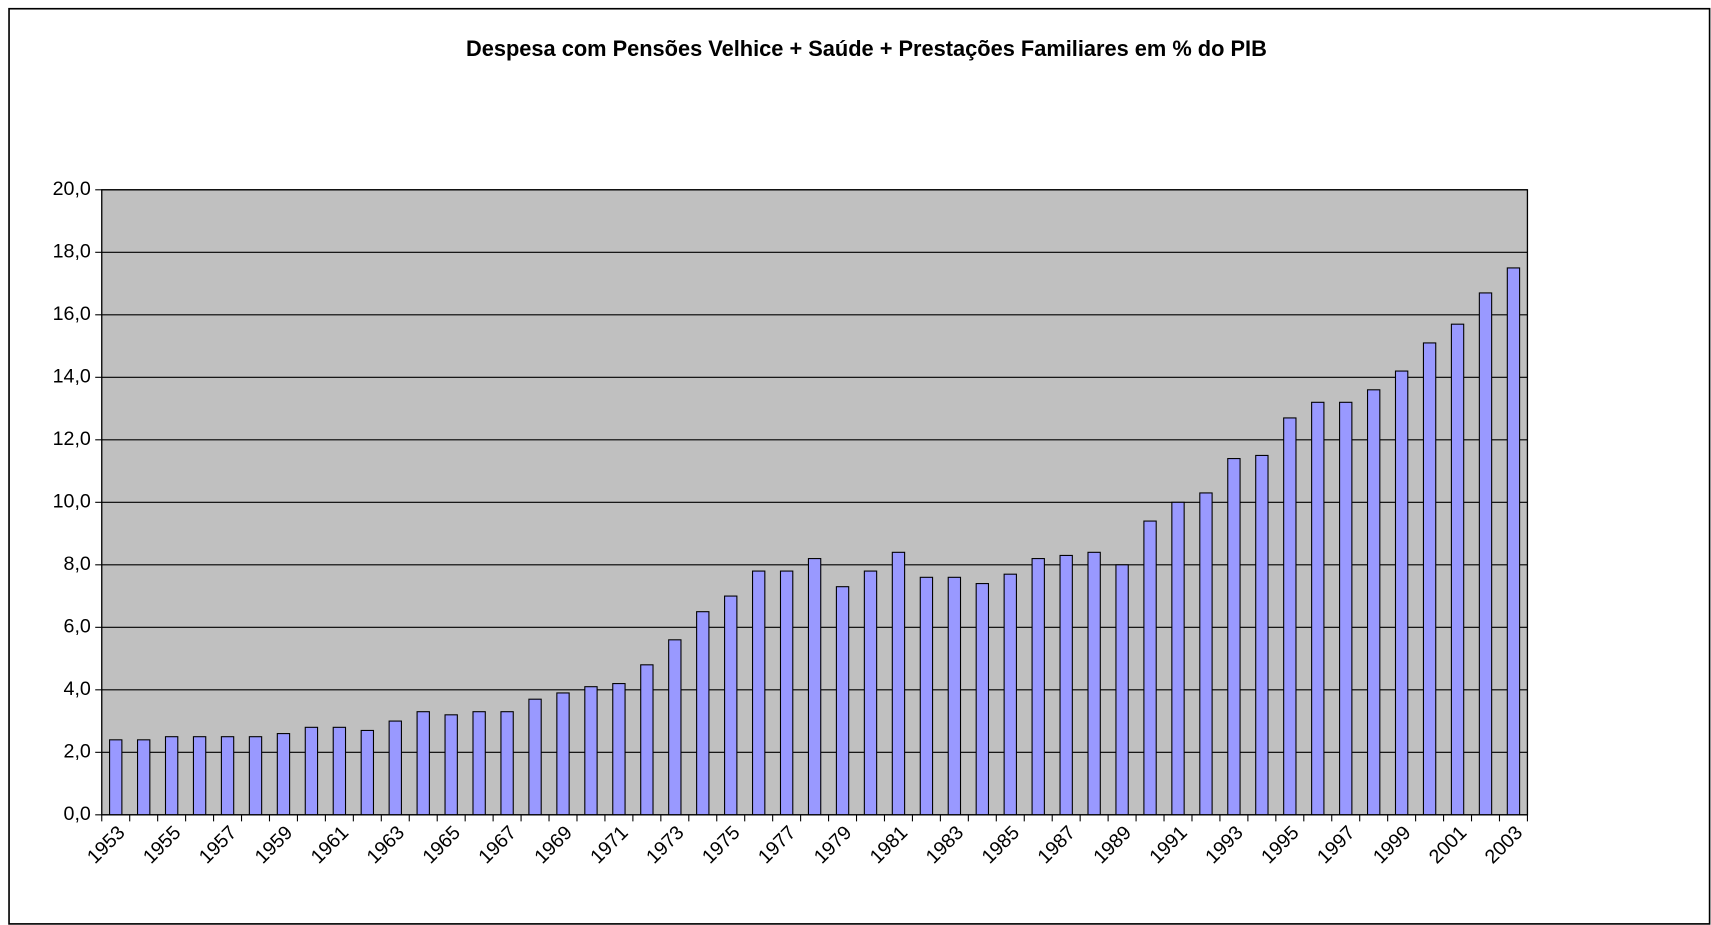  I want to click on y-tick-label: 14,0, so click(72, 376).